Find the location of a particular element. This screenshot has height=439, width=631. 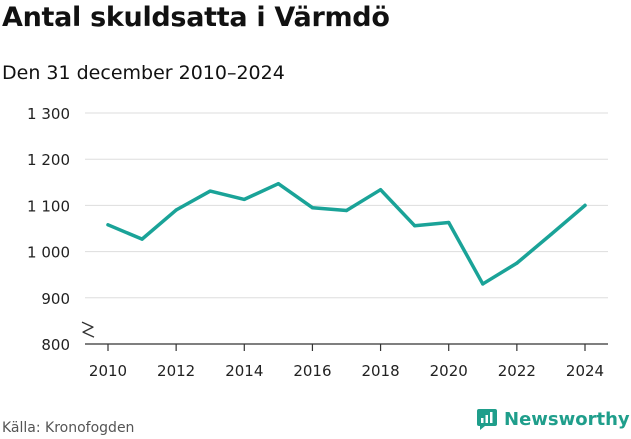

x-axis-ticks: 2010 2012 2014 2016 2018 2020 2022 2024 is located at coordinates (346, 362).